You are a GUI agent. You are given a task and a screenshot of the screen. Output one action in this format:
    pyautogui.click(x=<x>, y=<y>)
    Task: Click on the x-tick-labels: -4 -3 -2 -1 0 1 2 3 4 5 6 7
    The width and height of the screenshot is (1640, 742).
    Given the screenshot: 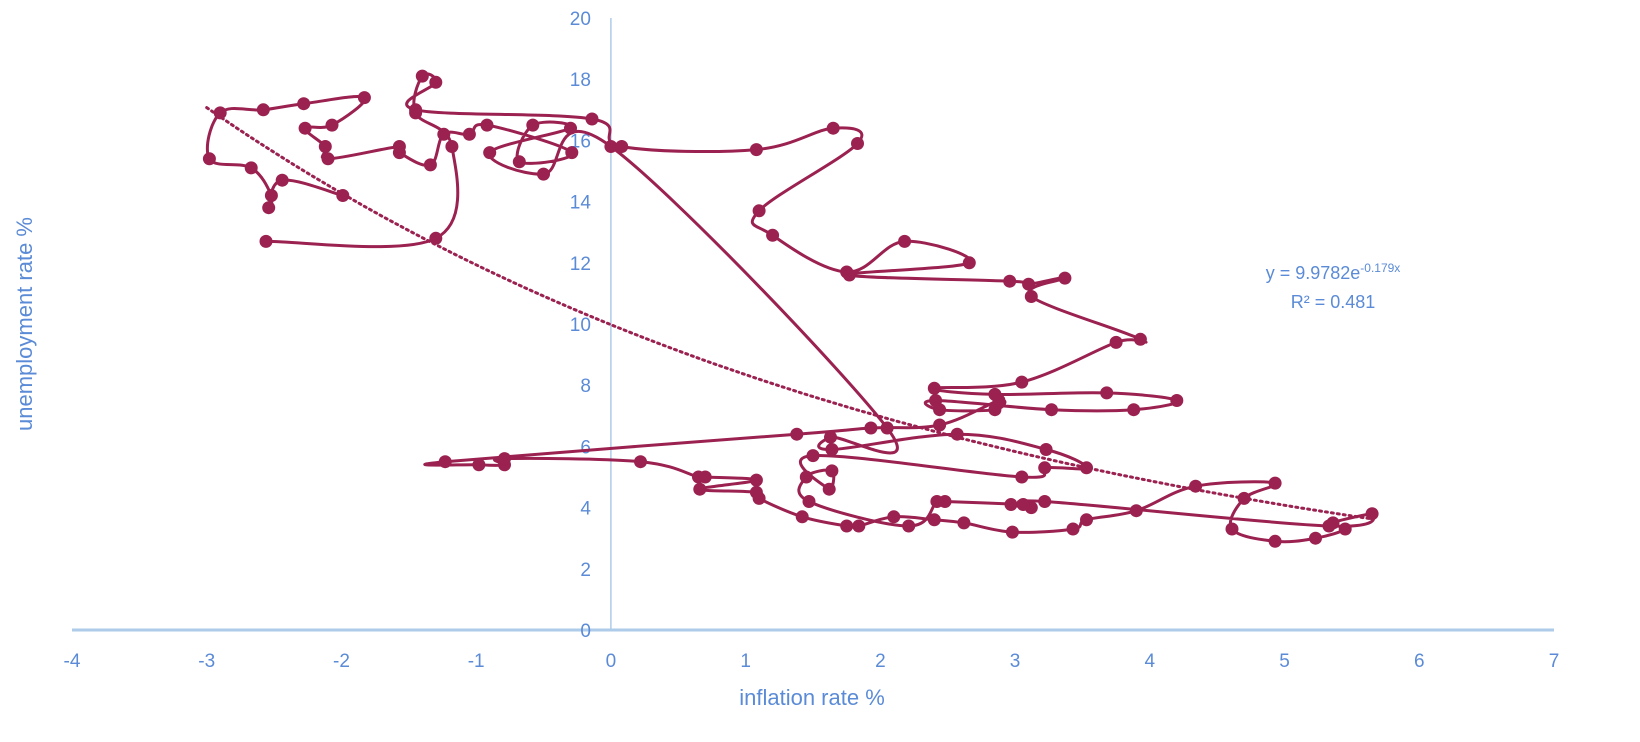 What is the action you would take?
    pyautogui.click(x=812, y=661)
    